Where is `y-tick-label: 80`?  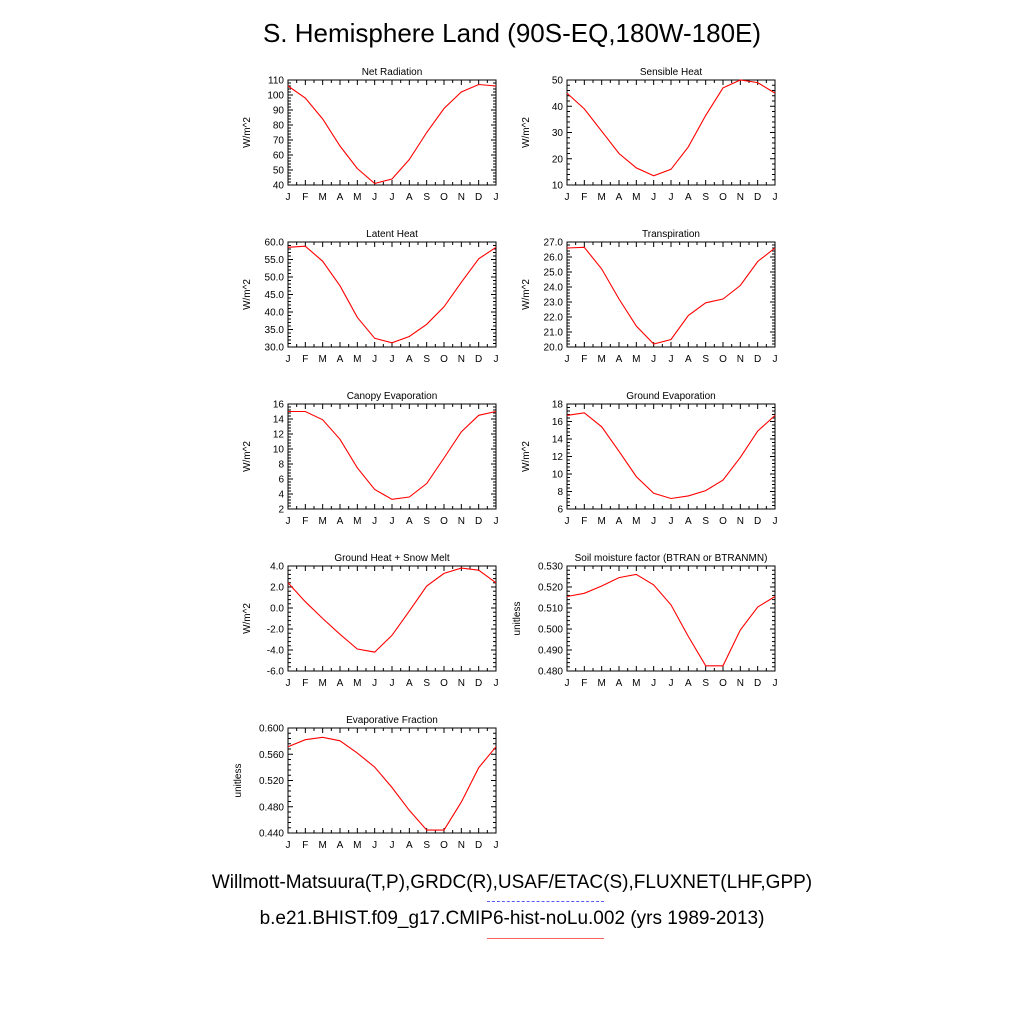
y-tick-label: 80 is located at coordinates (279, 126).